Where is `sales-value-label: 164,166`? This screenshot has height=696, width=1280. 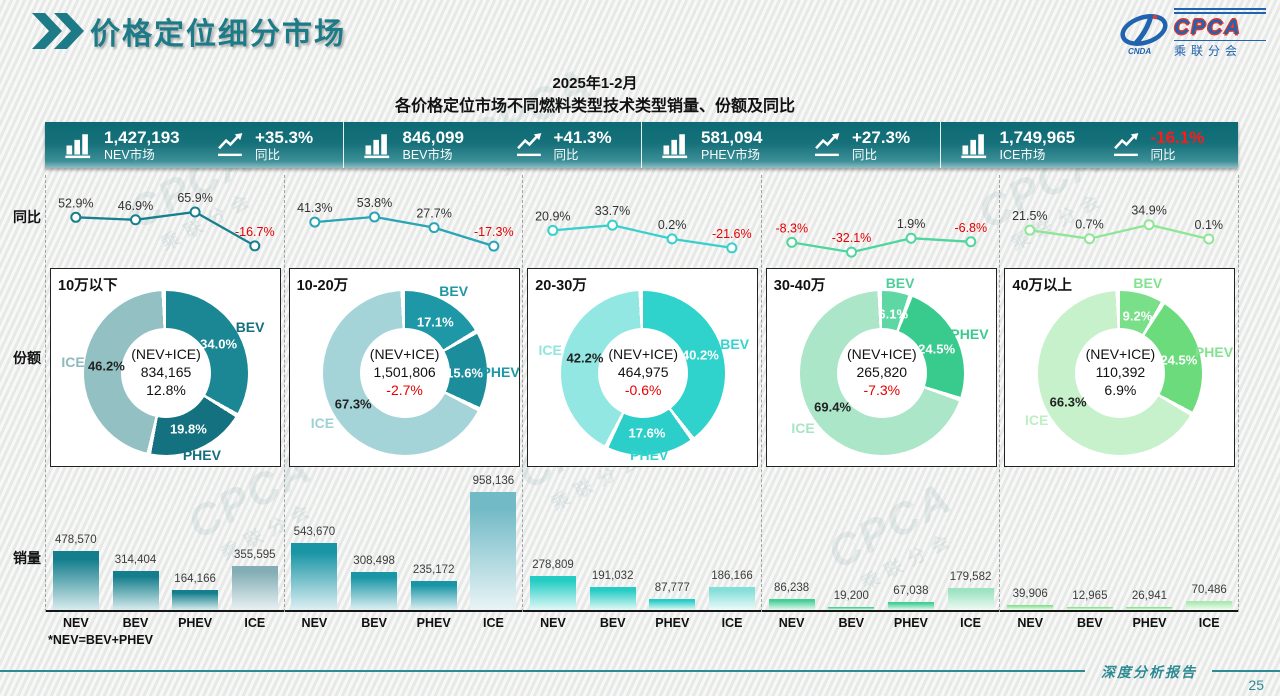
sales-value-label: 164,166 is located at coordinates (195, 578).